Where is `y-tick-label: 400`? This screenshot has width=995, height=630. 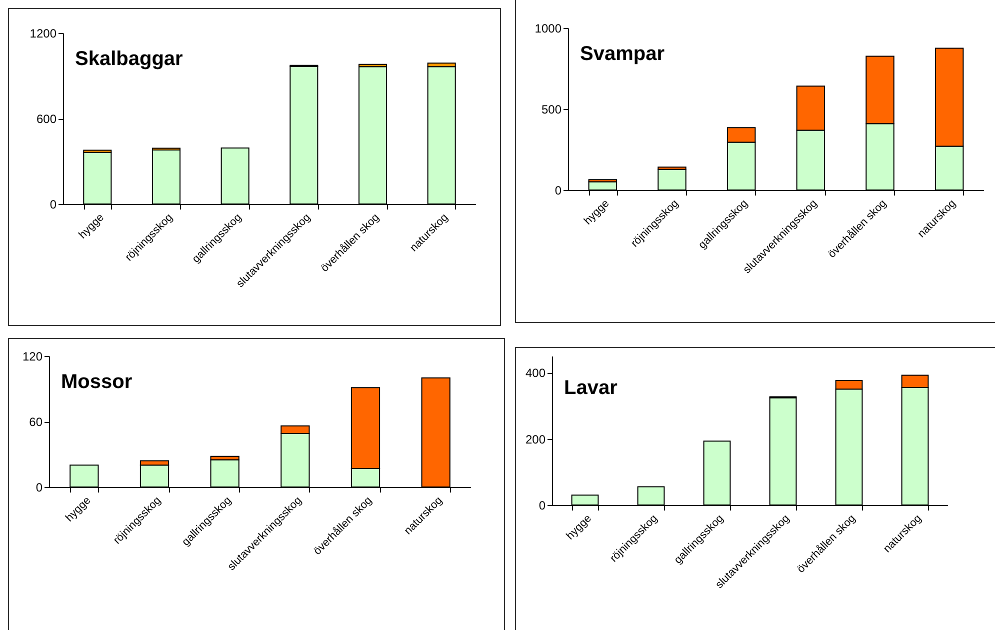 y-tick-label: 400 is located at coordinates (535, 373).